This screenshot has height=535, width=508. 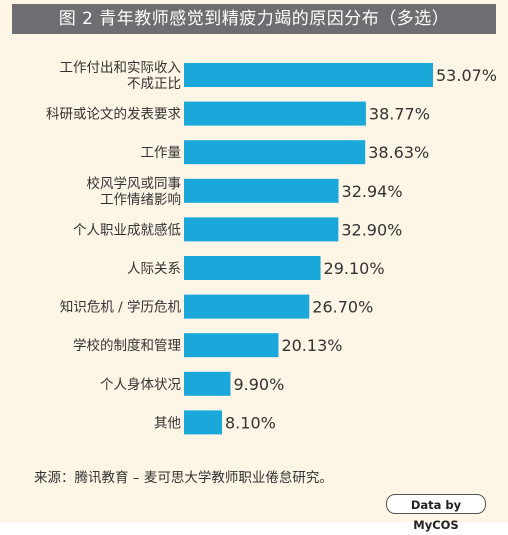 I want to click on source-note: 来源：腾讯教育 – 麦可思大学教师职业倦怠研究。, so click(x=183, y=478).